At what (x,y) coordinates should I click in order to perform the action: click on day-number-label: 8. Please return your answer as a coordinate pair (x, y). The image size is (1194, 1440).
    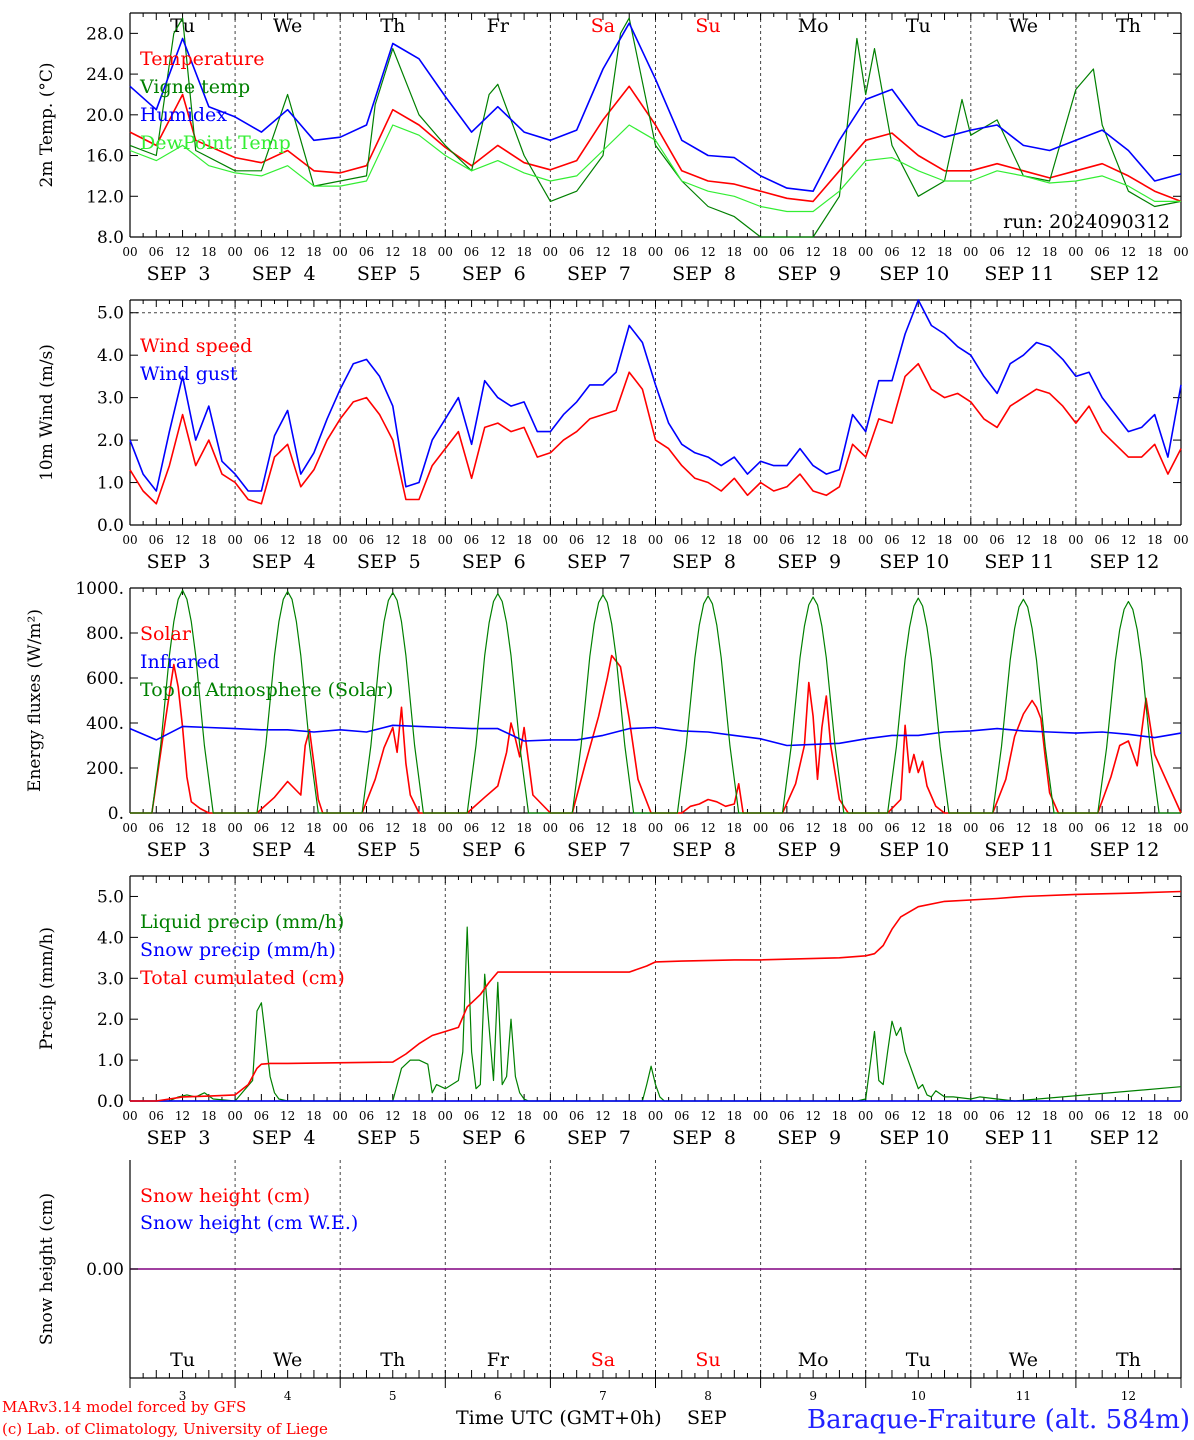
    Looking at the image, I should click on (708, 1396).